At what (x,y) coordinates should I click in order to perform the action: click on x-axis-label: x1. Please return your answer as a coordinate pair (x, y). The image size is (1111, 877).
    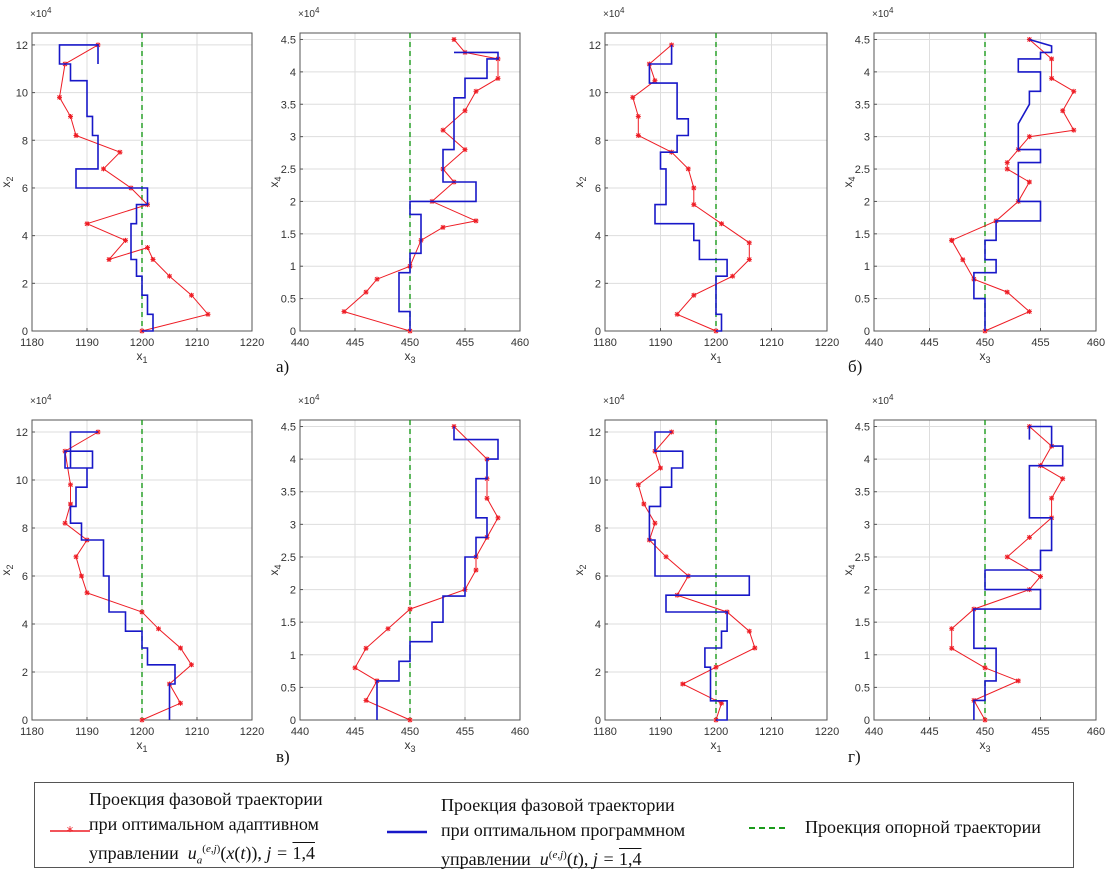
    Looking at the image, I should click on (715, 746).